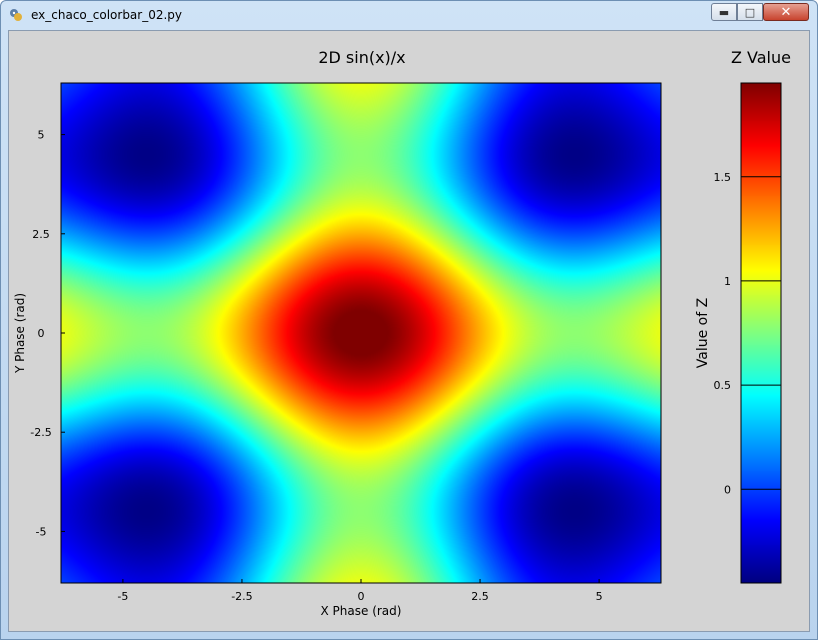 The width and height of the screenshot is (818, 640). Describe the element at coordinates (599, 596) in the screenshot. I see `x-tick-label: 5` at that location.